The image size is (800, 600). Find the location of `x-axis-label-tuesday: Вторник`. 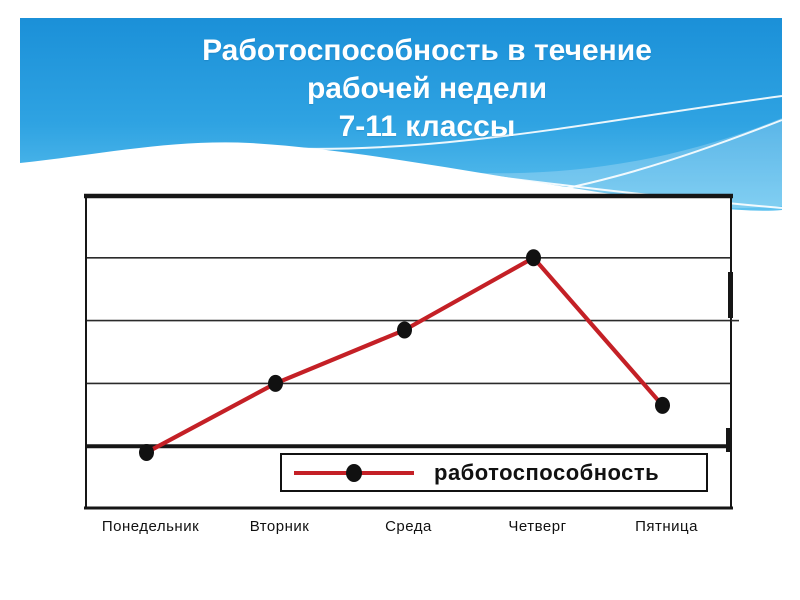

x-axis-label-tuesday: Вторник is located at coordinates (279, 526).